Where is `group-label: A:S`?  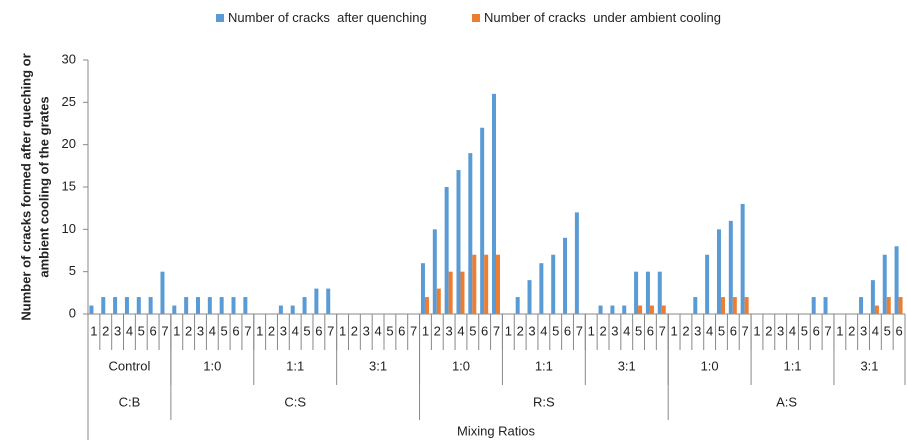
group-label: A:S is located at coordinates (786, 401).